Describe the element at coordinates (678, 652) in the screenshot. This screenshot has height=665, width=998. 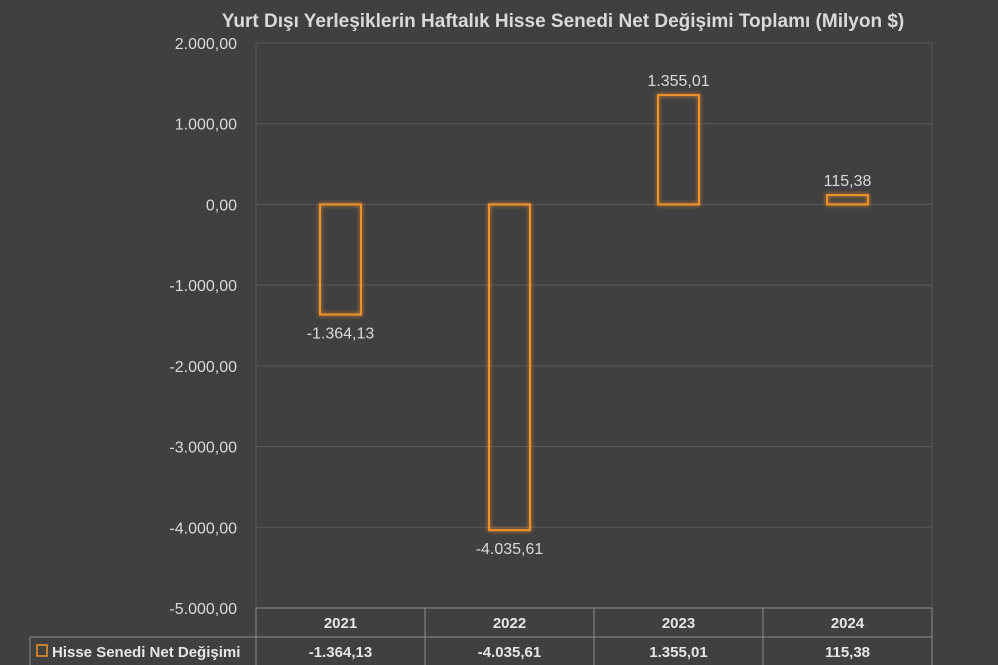
I see `table-value: 1.355,01` at that location.